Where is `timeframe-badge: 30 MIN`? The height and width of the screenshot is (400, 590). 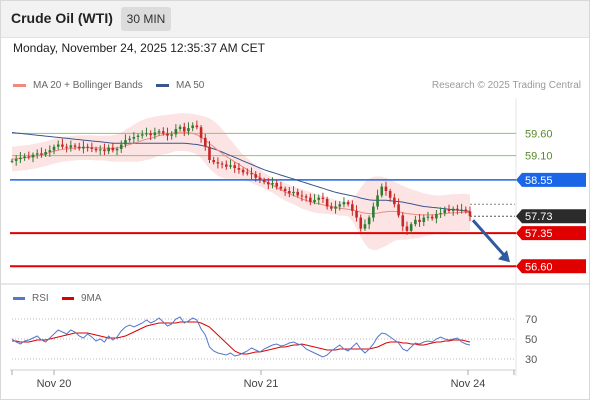 timeframe-badge: 30 MIN is located at coordinates (146, 19).